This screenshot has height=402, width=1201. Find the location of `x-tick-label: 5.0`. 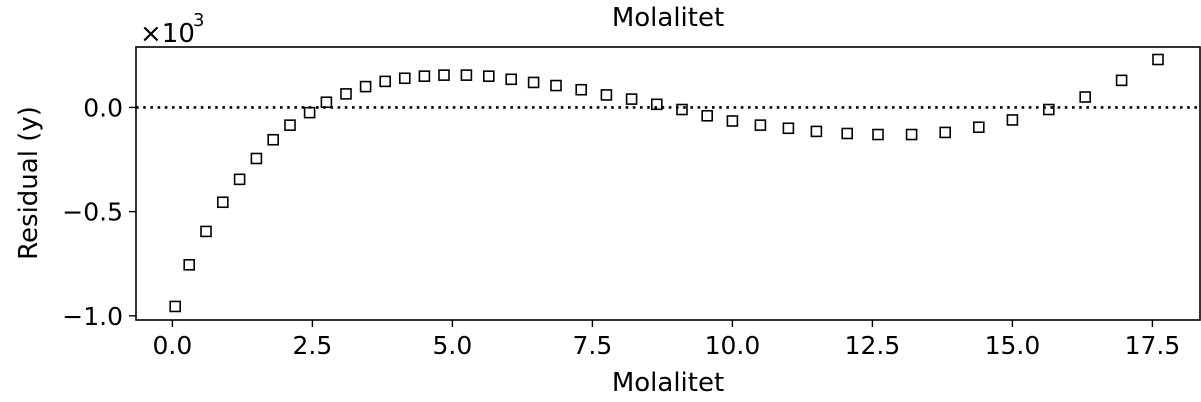

x-tick-label: 5.0 is located at coordinates (453, 345).